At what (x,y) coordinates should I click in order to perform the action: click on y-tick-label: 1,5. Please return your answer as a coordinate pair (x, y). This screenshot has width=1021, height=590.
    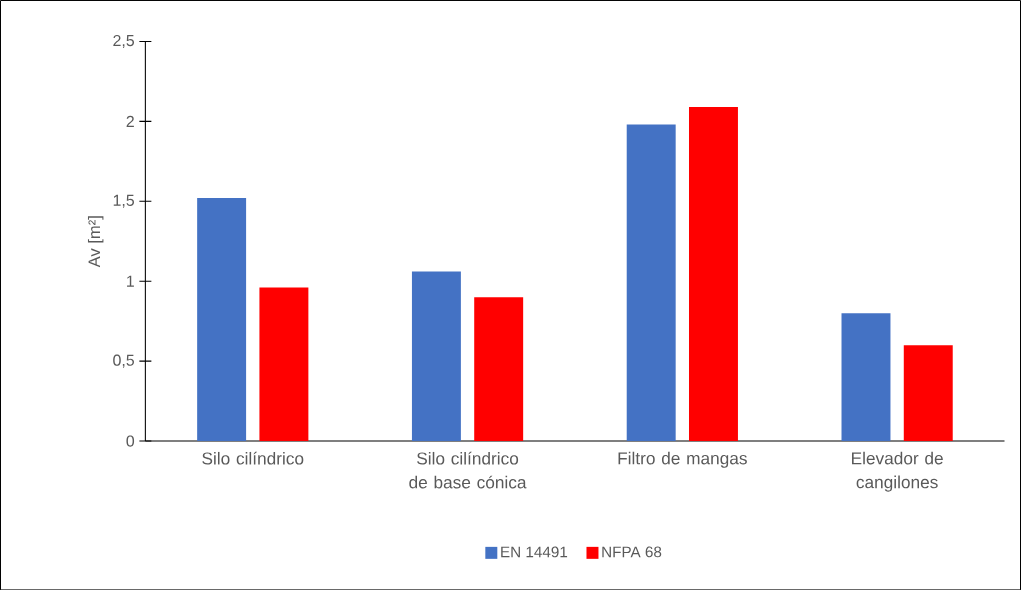
    Looking at the image, I should click on (124, 201).